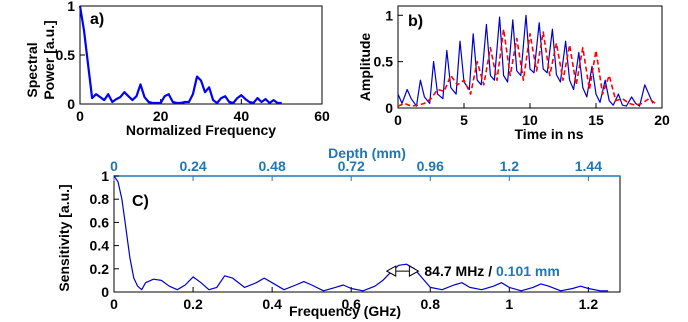  I want to click on panel-c-annotation-frequency: 84.7 MHz, so click(454, 271).